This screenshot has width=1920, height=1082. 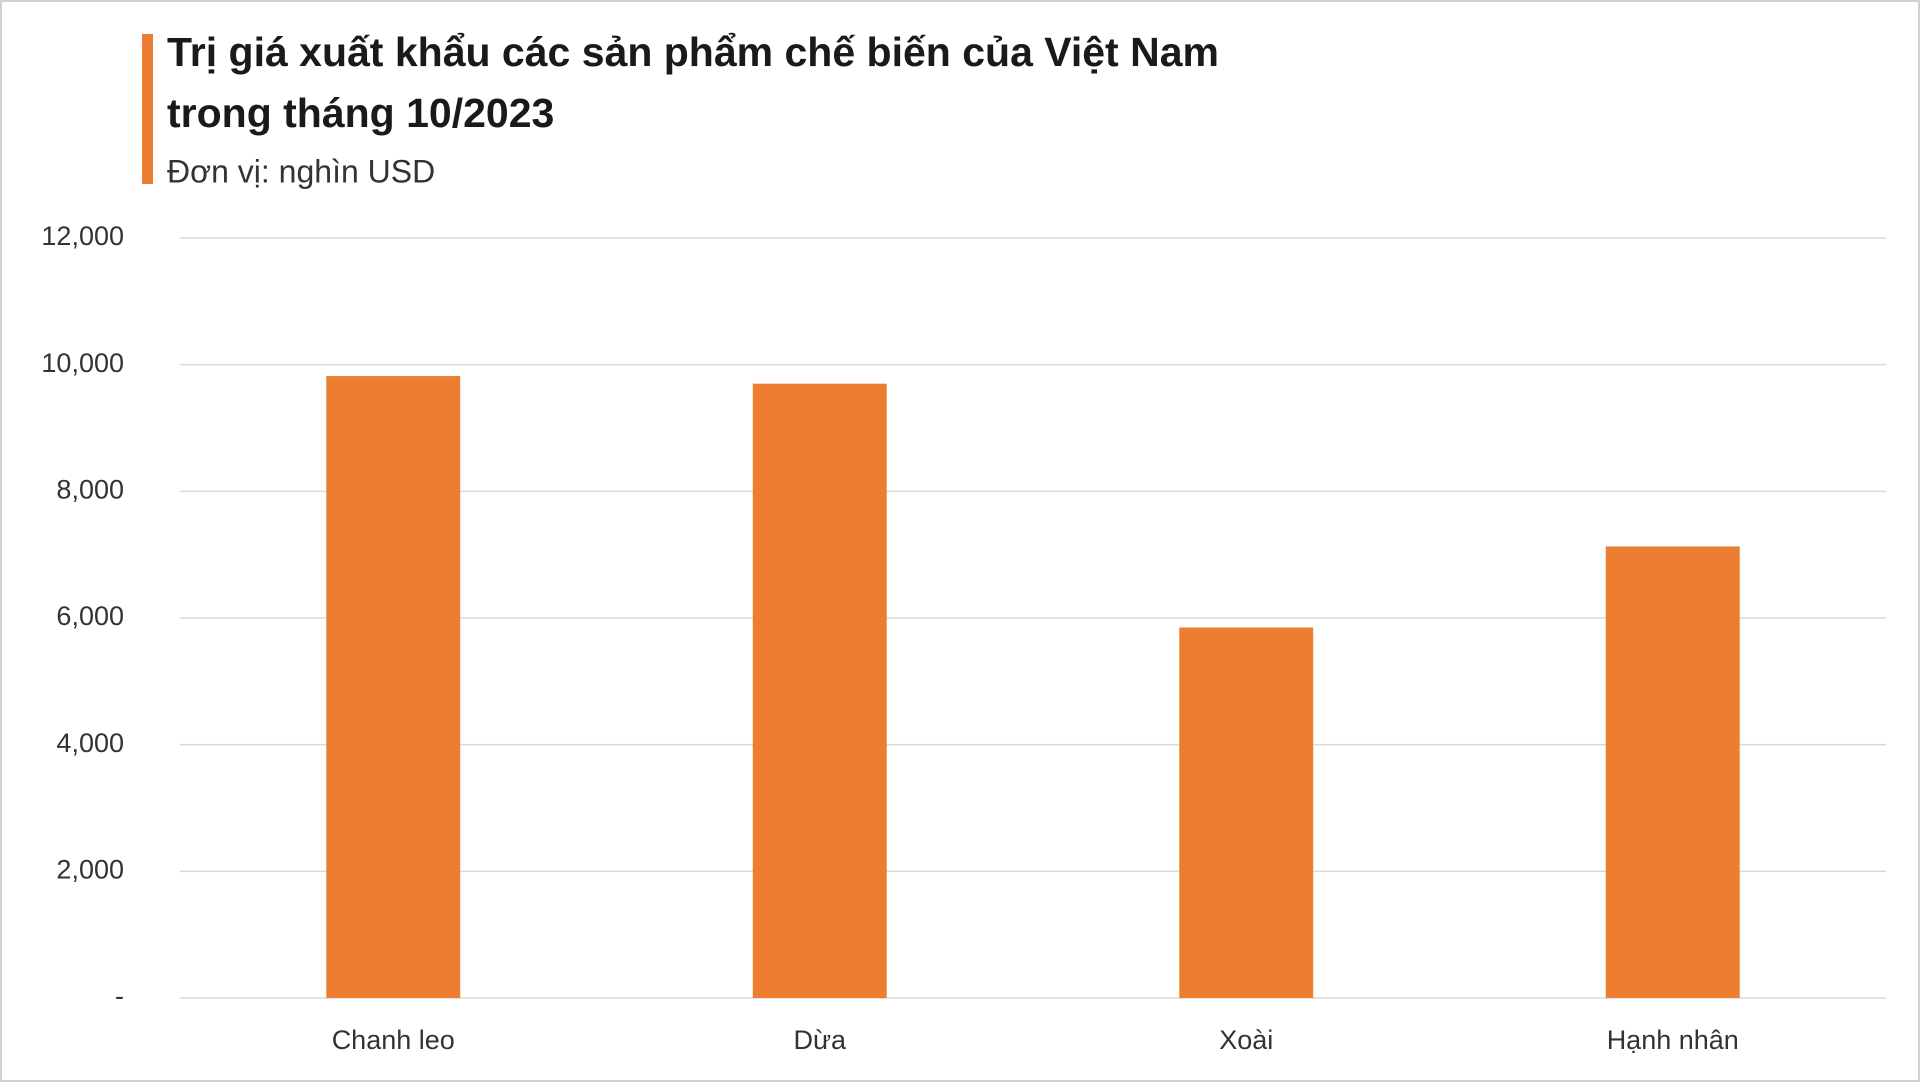 What do you see at coordinates (90, 489) in the screenshot?
I see `y-tick-label: 8,000` at bounding box center [90, 489].